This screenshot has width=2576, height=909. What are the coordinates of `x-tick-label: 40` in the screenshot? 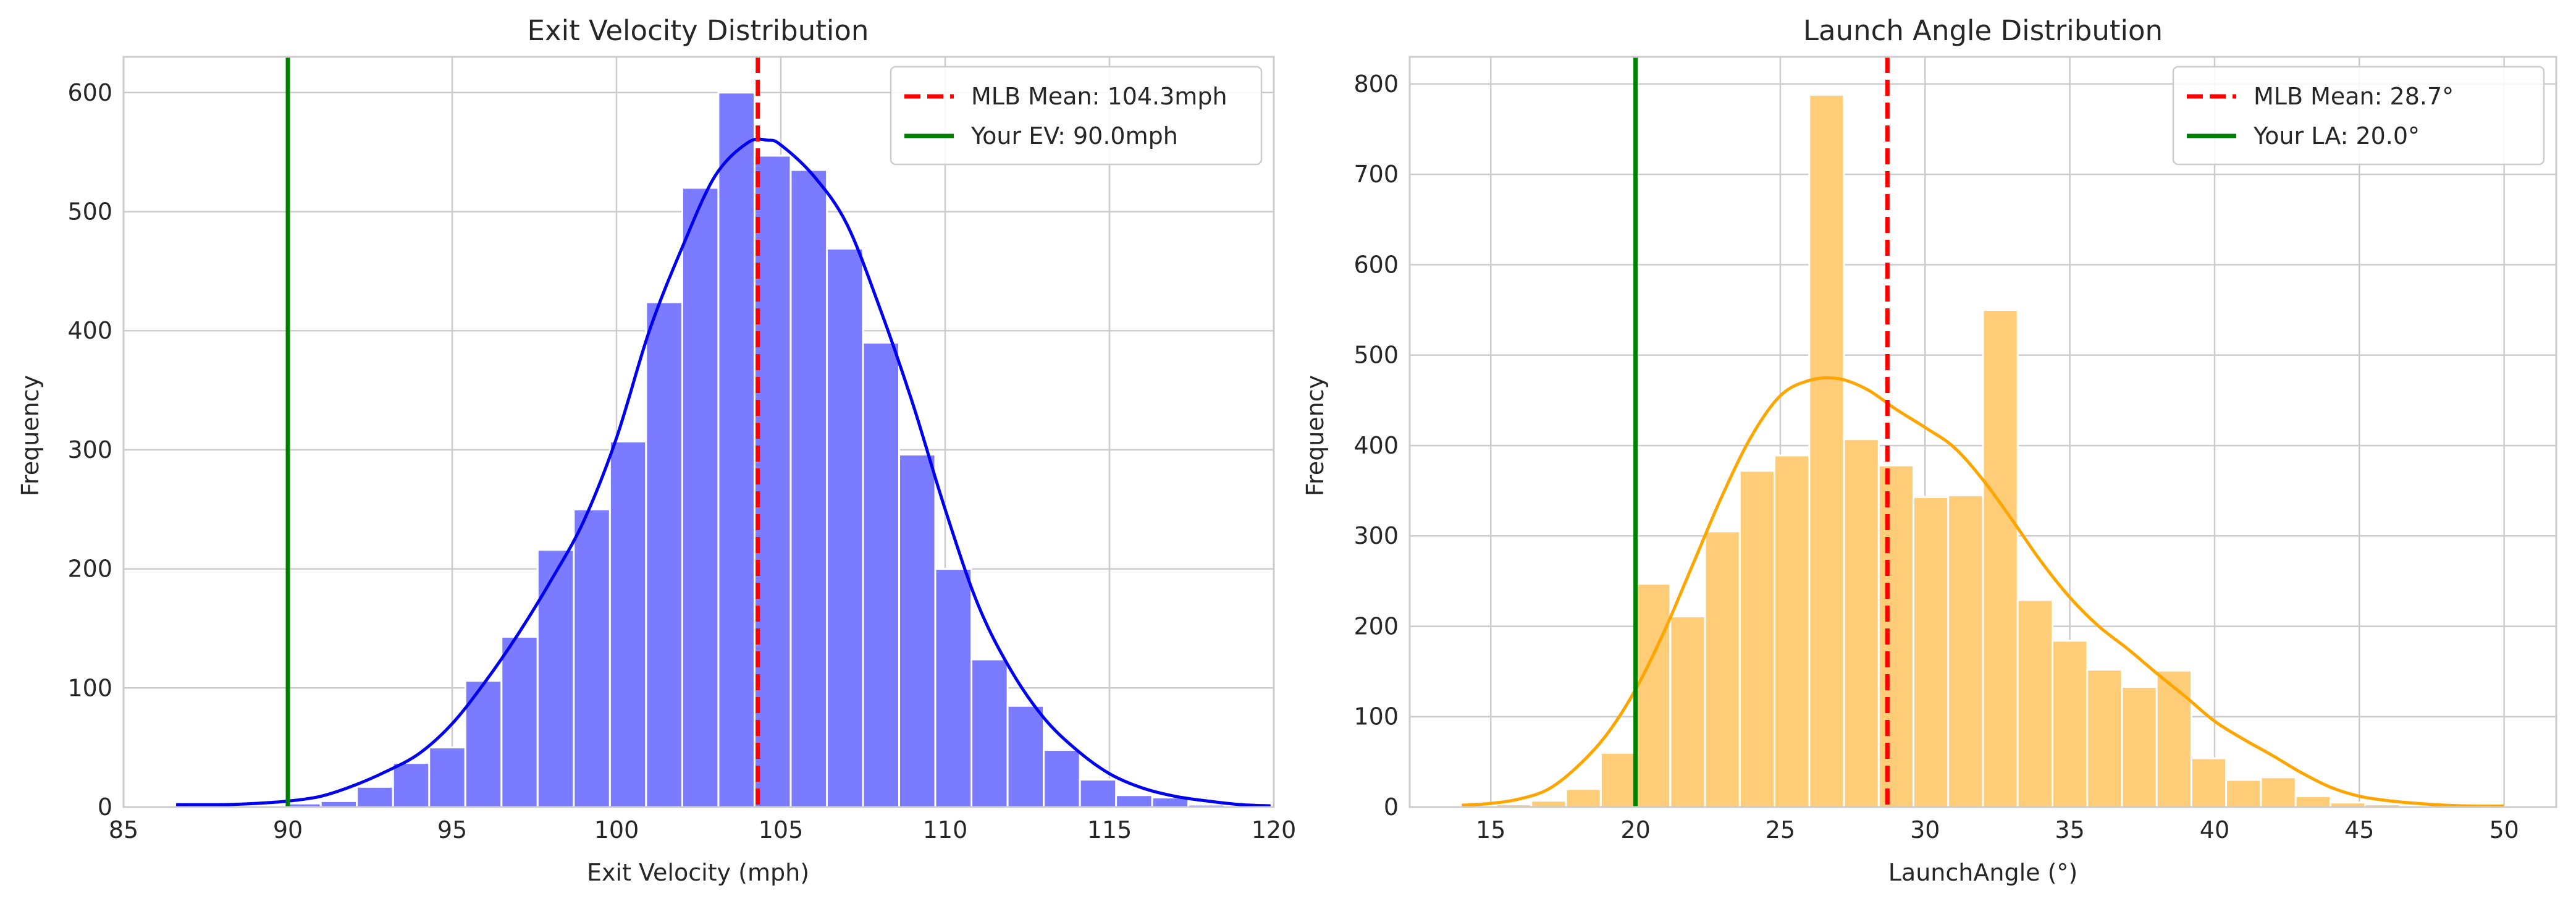 It's located at (2214, 829).